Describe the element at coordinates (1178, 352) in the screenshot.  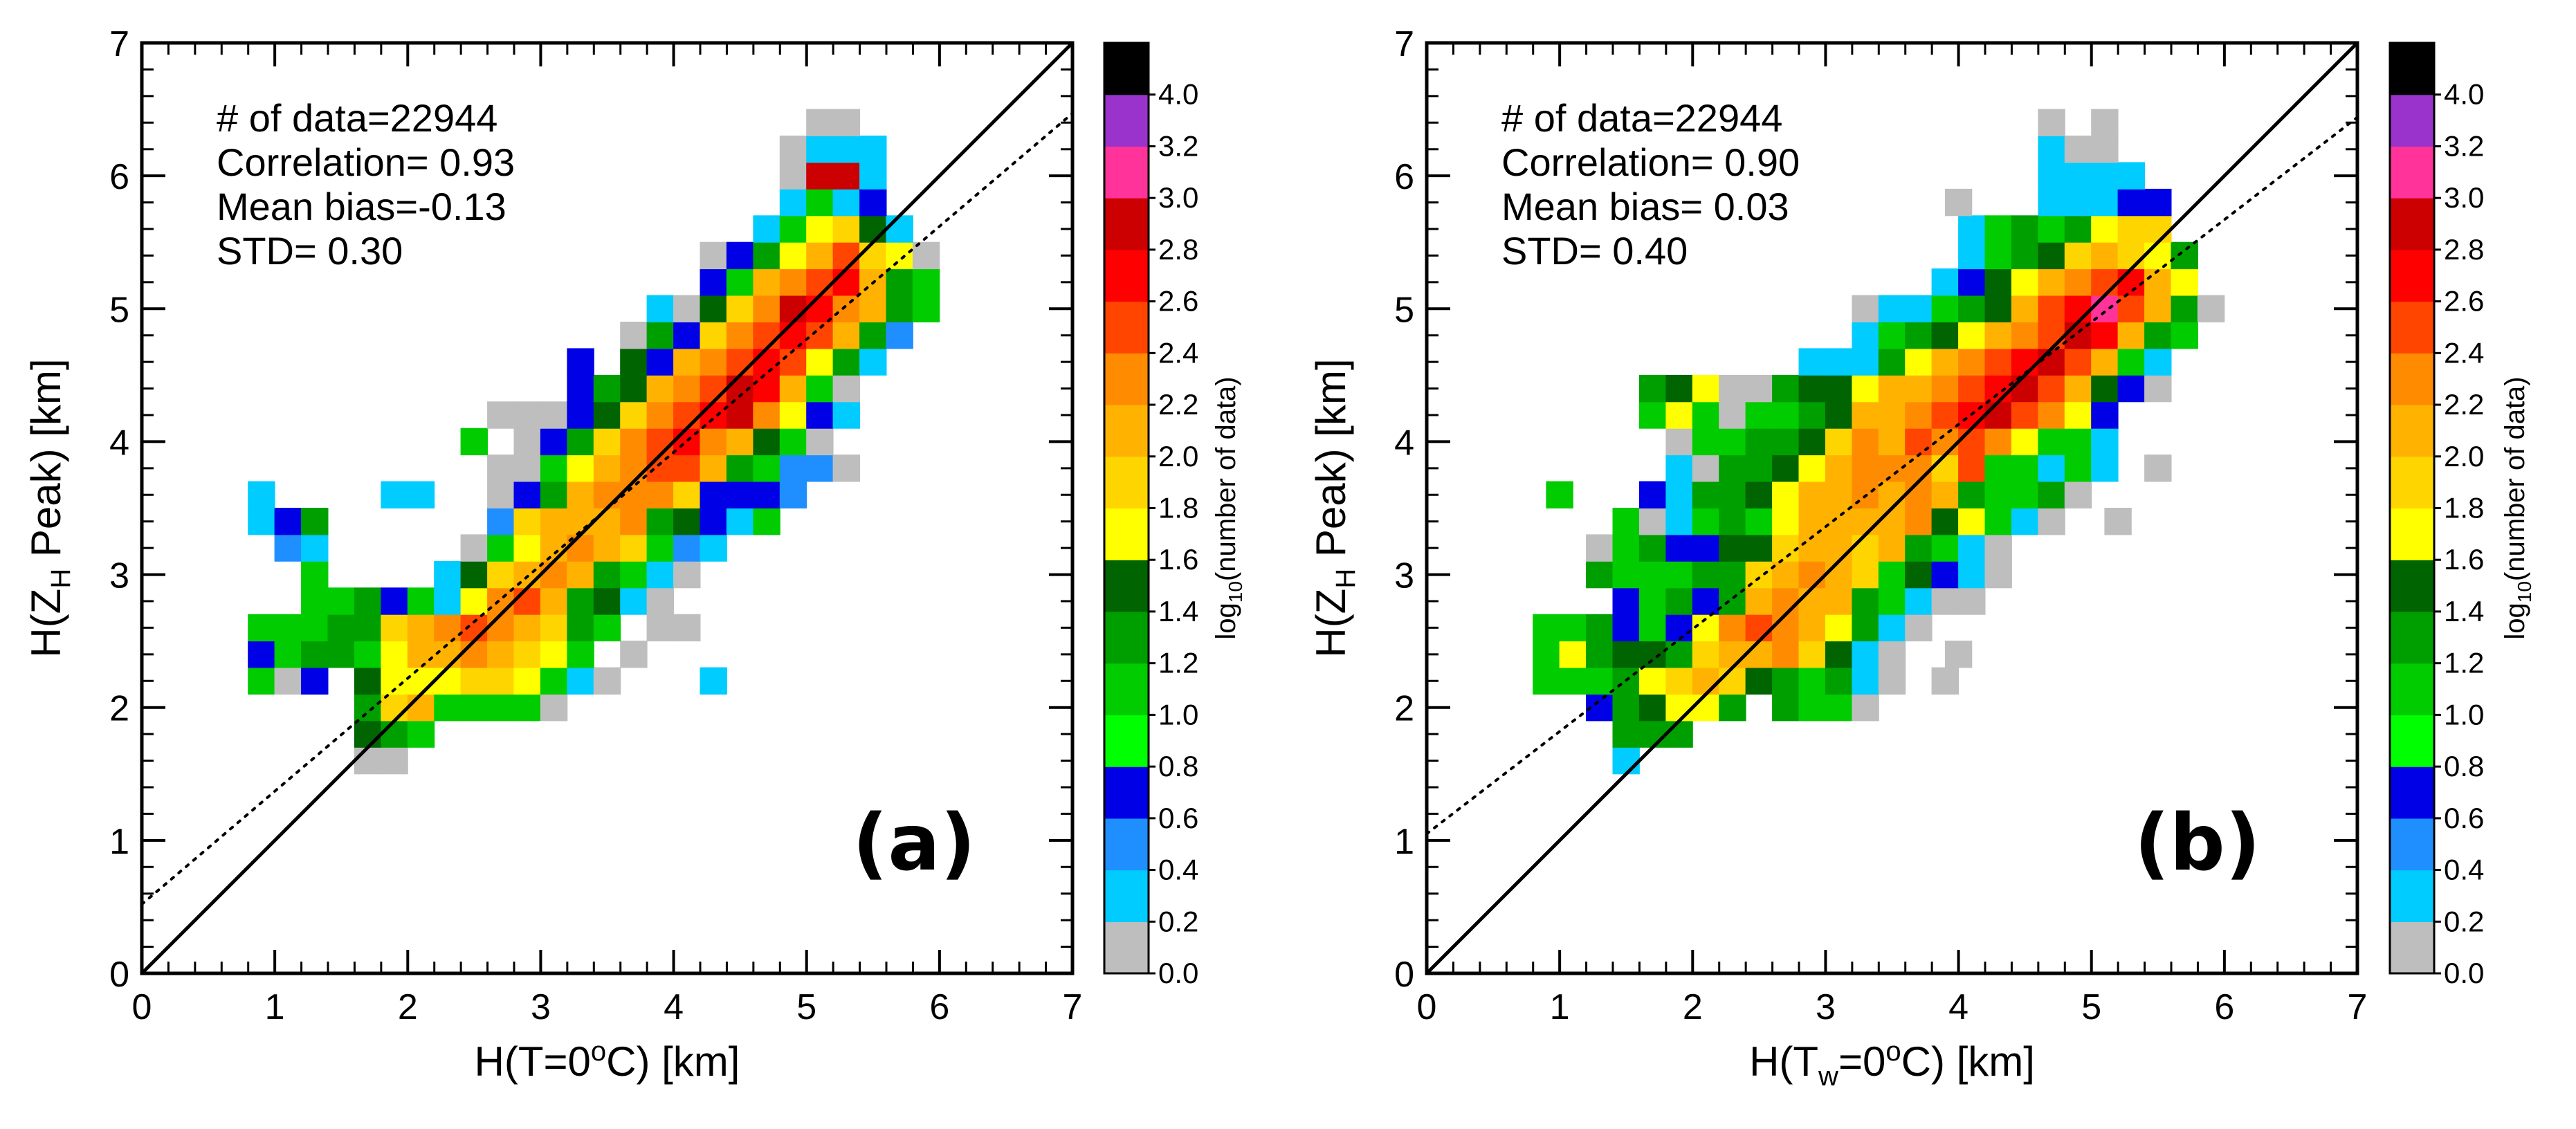
I see `colorbar-label: 2.4` at that location.